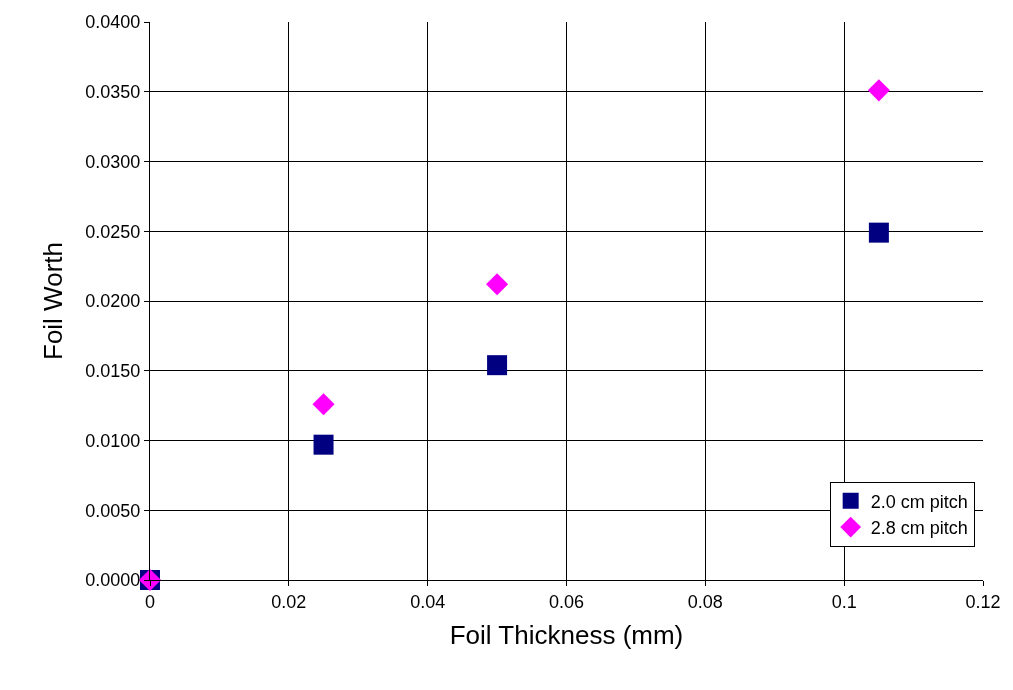 Image resolution: width=1013 pixels, height=690 pixels. What do you see at coordinates (113, 580) in the screenshot?
I see `y-tick-label: 0.0000` at bounding box center [113, 580].